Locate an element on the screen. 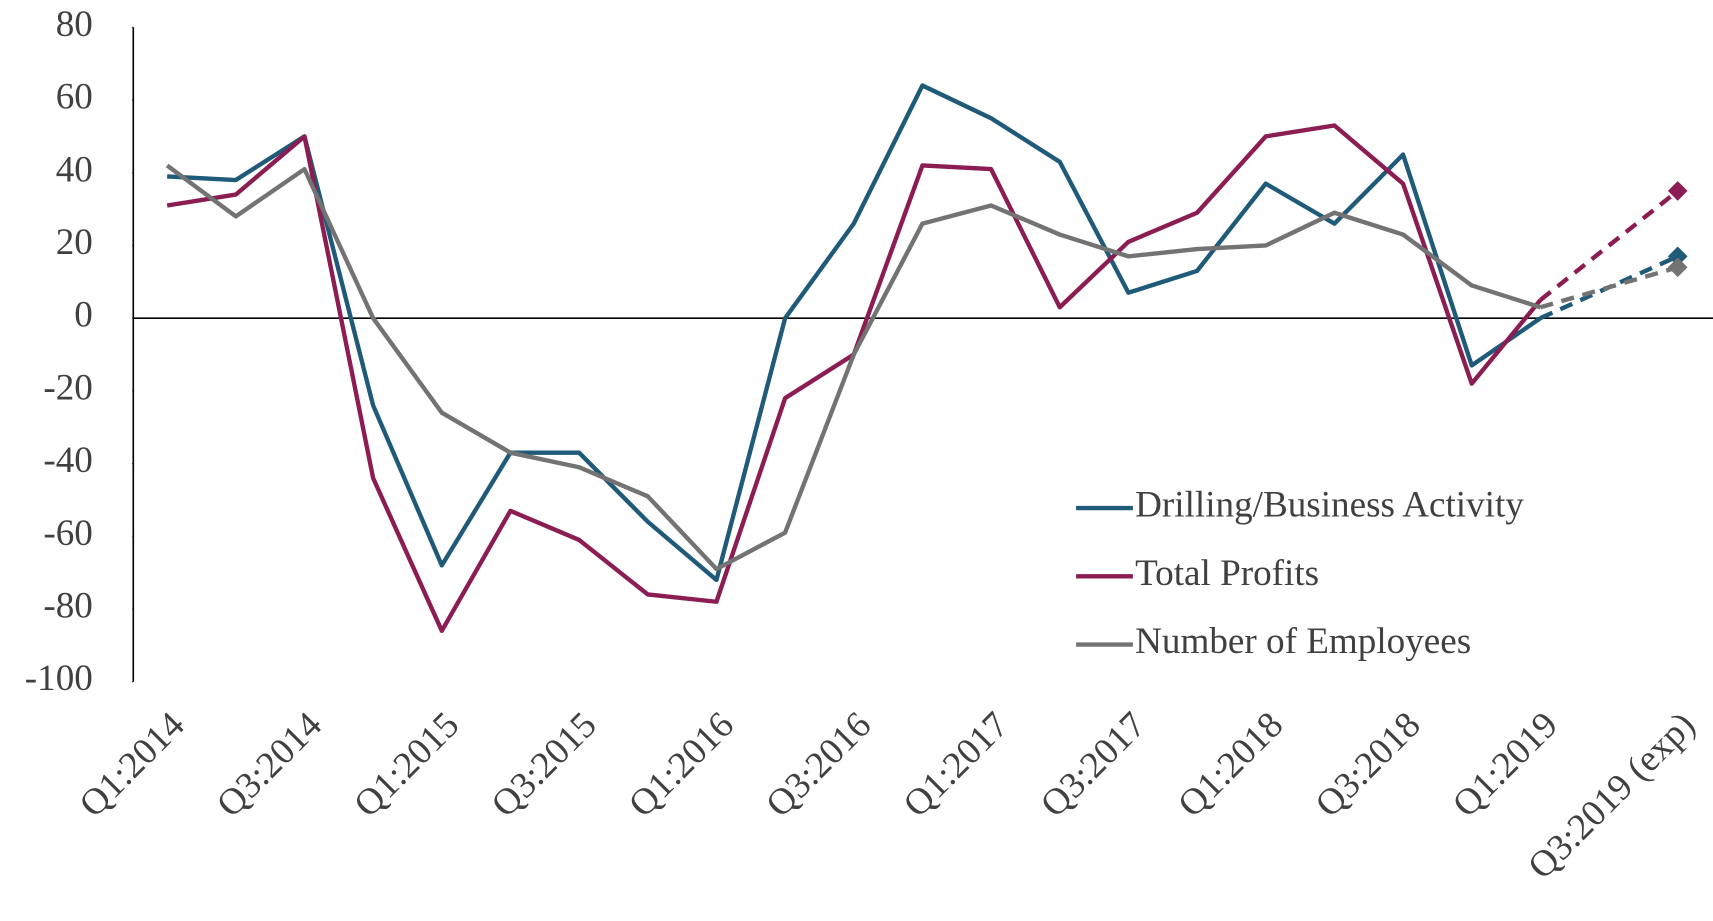  legend-label: Number of Employees is located at coordinates (1303, 641).